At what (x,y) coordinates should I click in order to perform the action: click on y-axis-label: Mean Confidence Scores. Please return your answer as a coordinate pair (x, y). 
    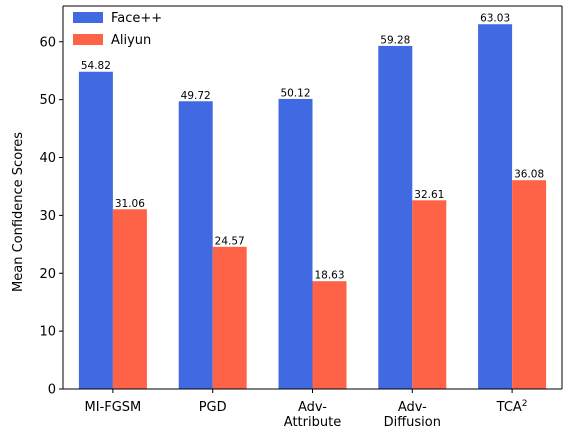
    Looking at the image, I should click on (18, 212).